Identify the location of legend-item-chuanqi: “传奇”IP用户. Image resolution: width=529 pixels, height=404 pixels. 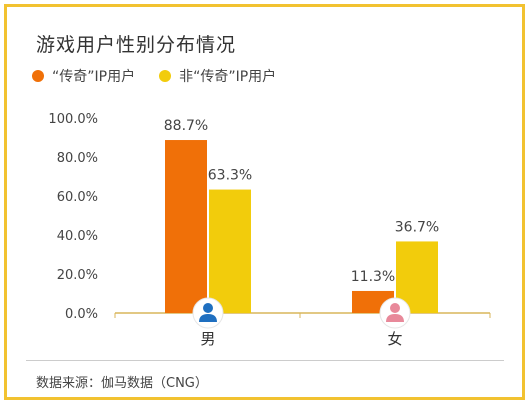
(83, 76).